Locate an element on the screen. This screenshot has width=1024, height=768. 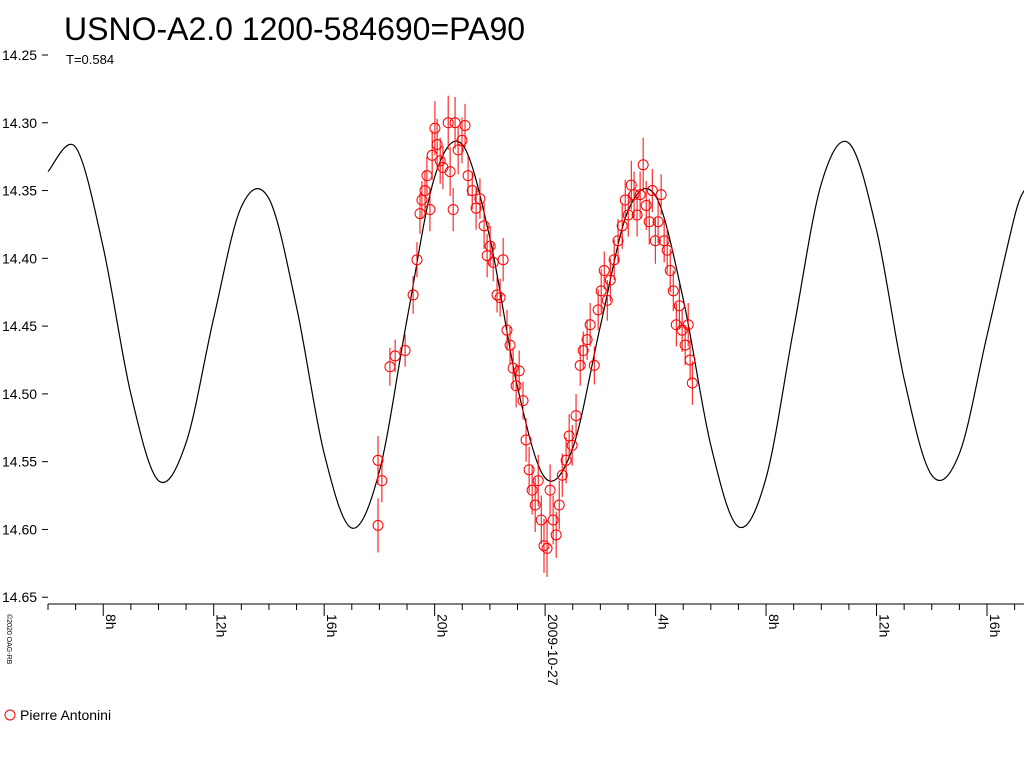
y-tick-label: 14.35 is located at coordinates (19, 191).